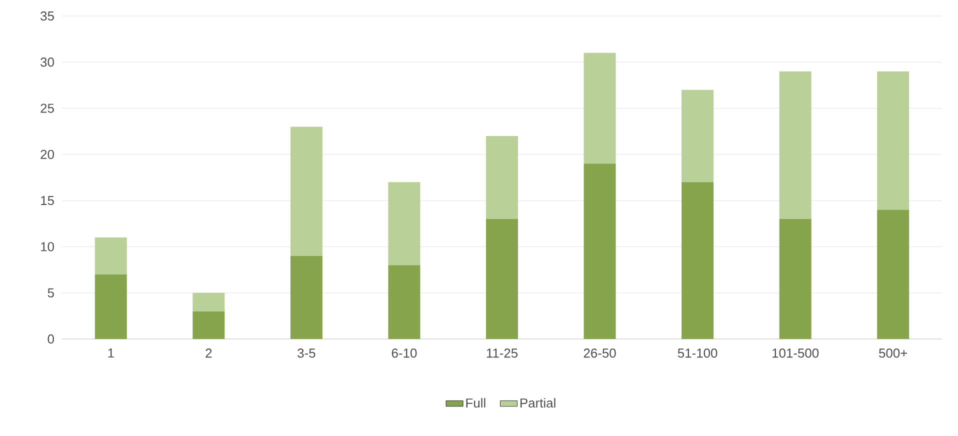 This screenshot has width=958, height=436. Describe the element at coordinates (47, 155) in the screenshot. I see `y-tick-label: 20` at that location.